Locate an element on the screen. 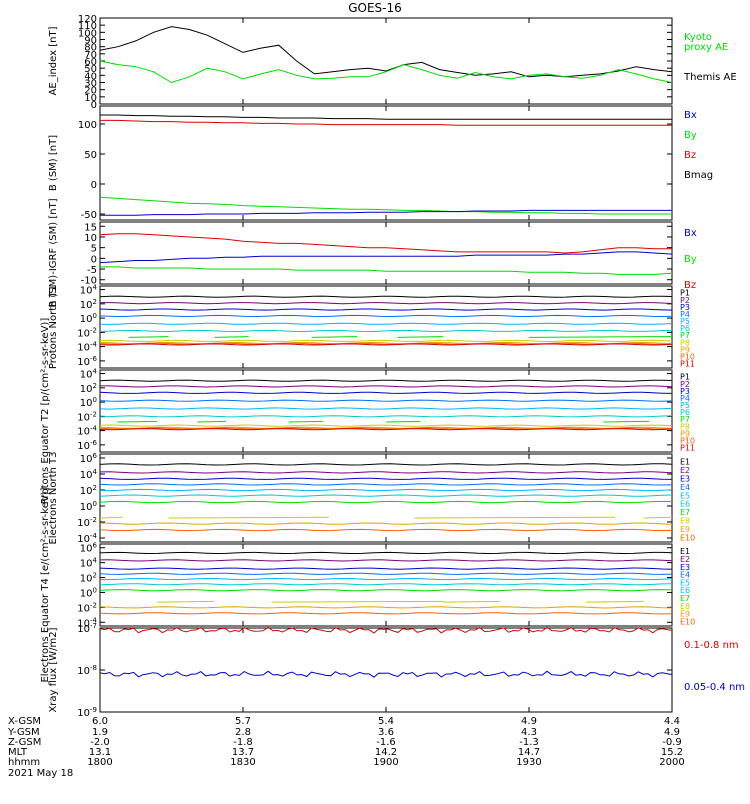  panel-frame-ae is located at coordinates (386, 61).